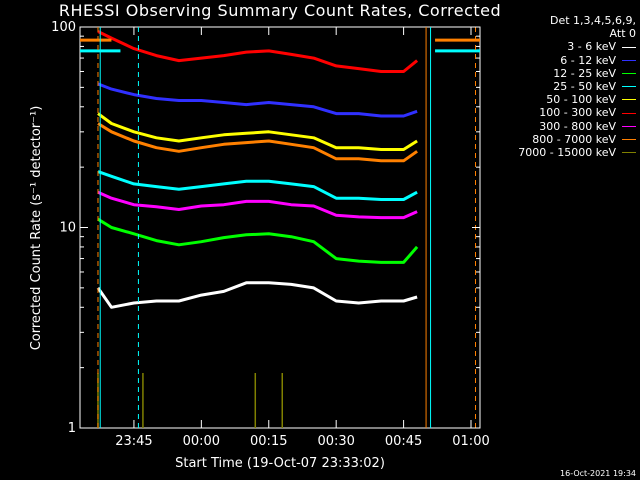 The width and height of the screenshot is (640, 480). Describe the element at coordinates (591, 47) in the screenshot. I see `legend-entry-label: 3 - 6 keV` at that location.